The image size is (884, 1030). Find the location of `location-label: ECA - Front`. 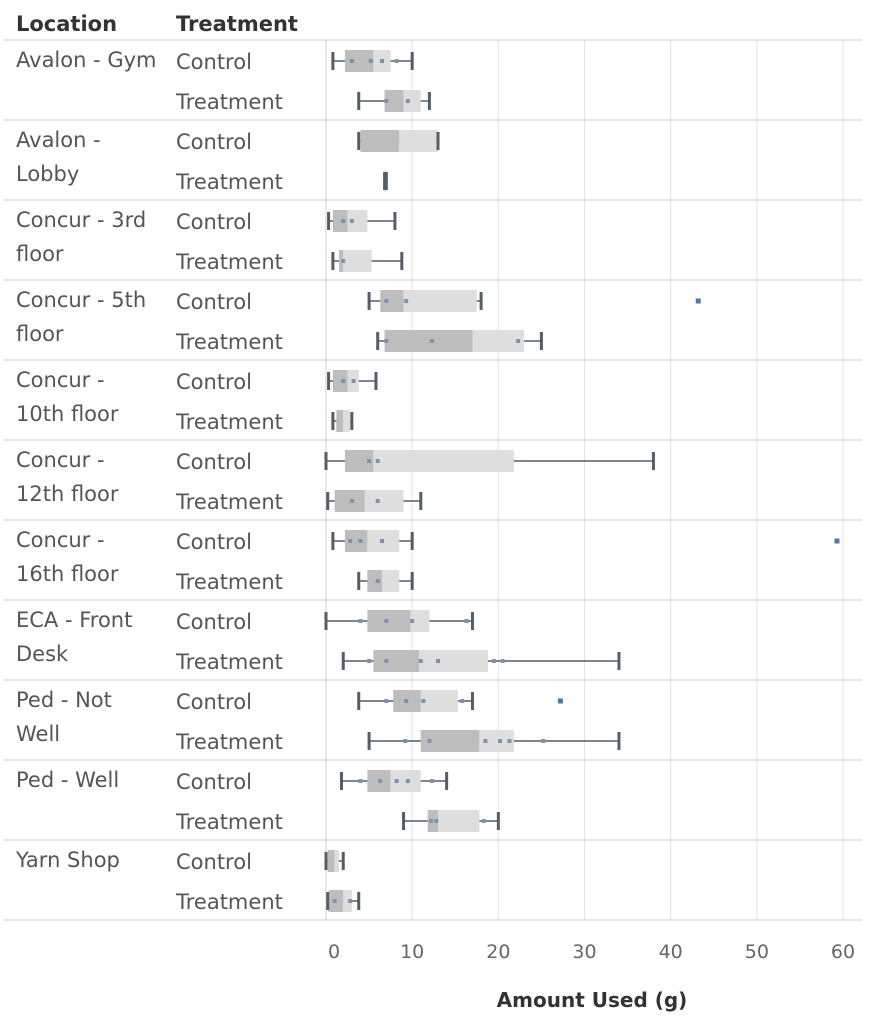

location-label: ECA - Front is located at coordinates (74, 620).